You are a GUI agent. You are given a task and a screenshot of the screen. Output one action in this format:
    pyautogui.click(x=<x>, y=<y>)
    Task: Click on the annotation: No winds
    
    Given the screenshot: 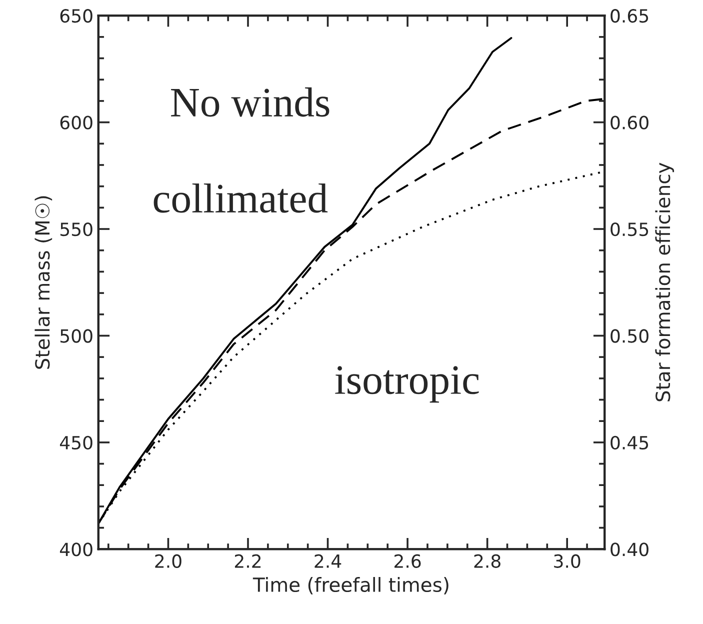 What is the action you would take?
    pyautogui.click(x=250, y=102)
    